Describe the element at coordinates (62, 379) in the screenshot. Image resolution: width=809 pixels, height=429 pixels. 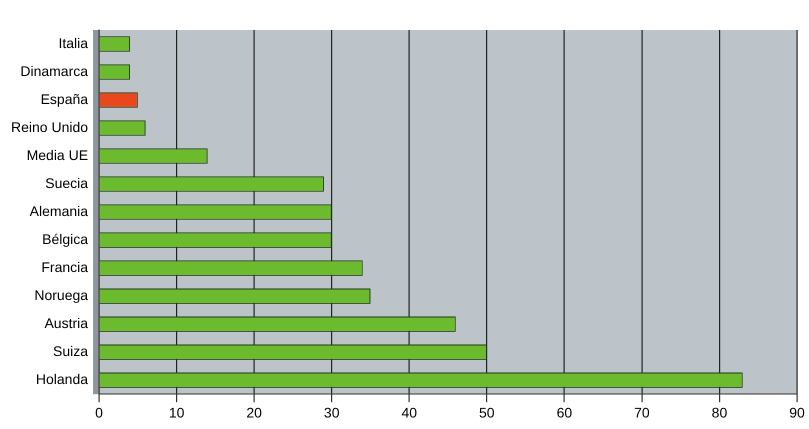
I see `y-tick-label: Holanda` at that location.